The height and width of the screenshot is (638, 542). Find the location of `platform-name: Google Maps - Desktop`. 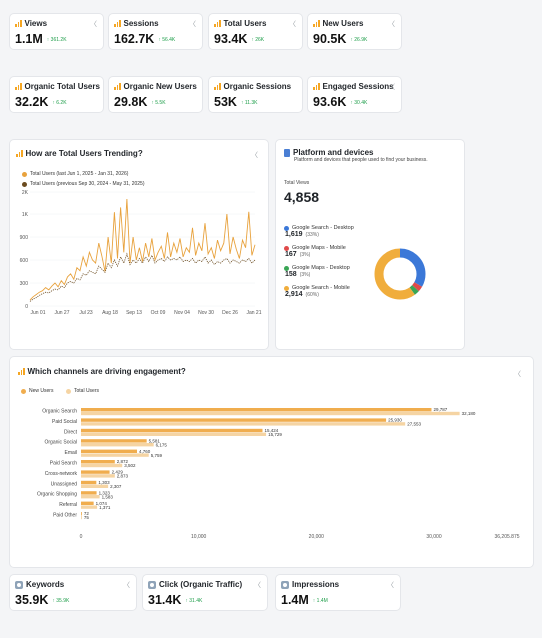

platform-name: Google Maps - Desktop is located at coordinates (321, 268).